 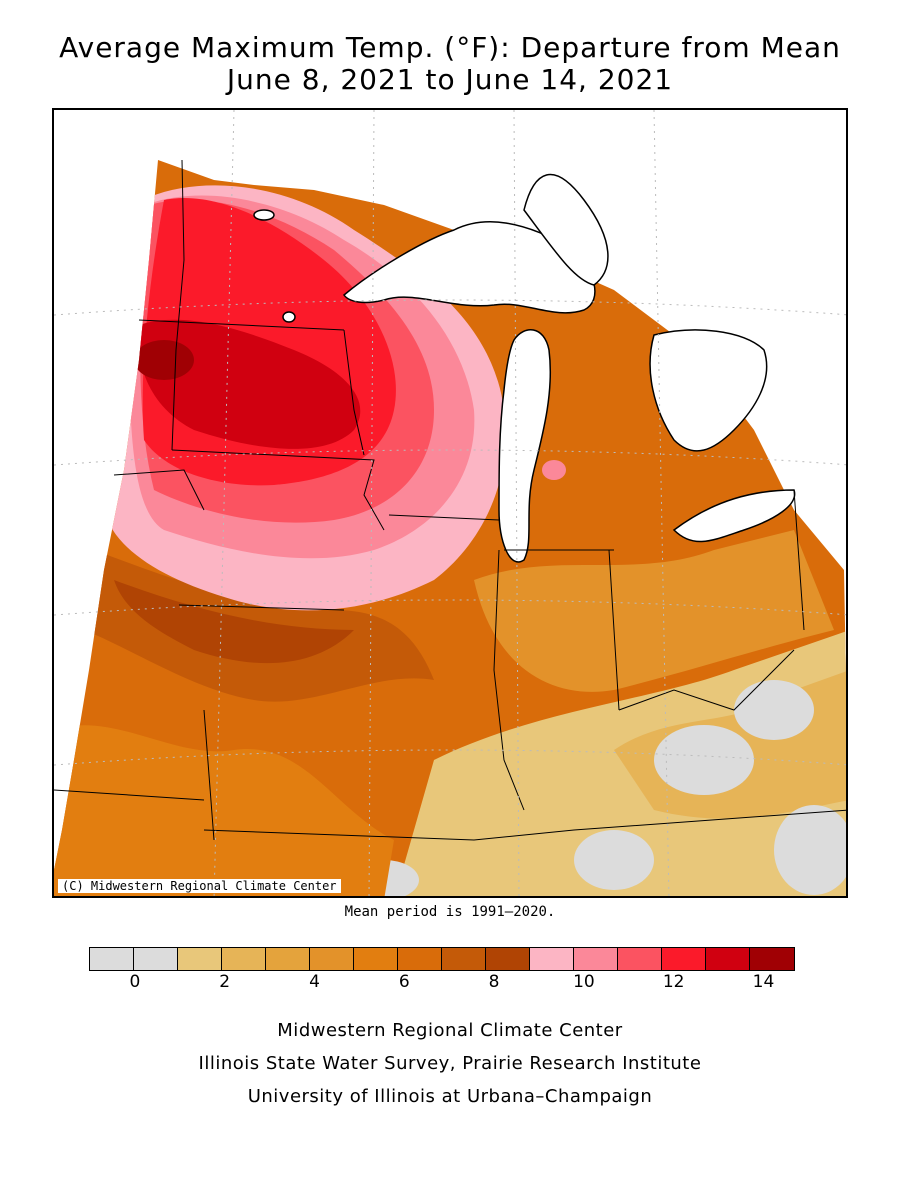 I want to click on color-legend, so click(x=442, y=959).